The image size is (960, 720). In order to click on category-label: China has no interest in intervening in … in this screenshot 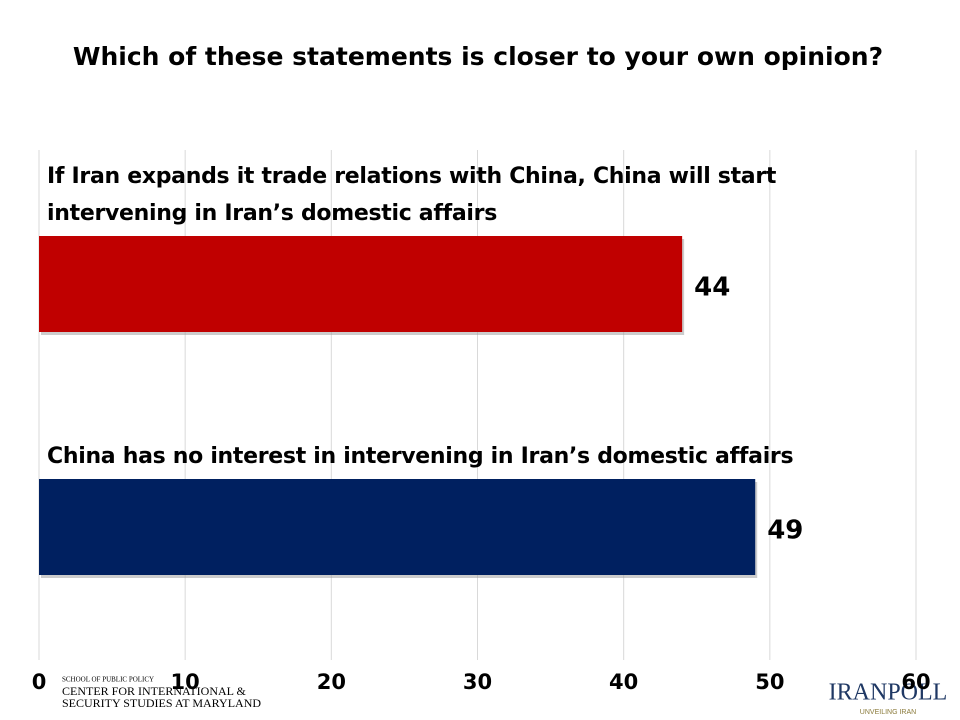, I will do `click(420, 456)`.